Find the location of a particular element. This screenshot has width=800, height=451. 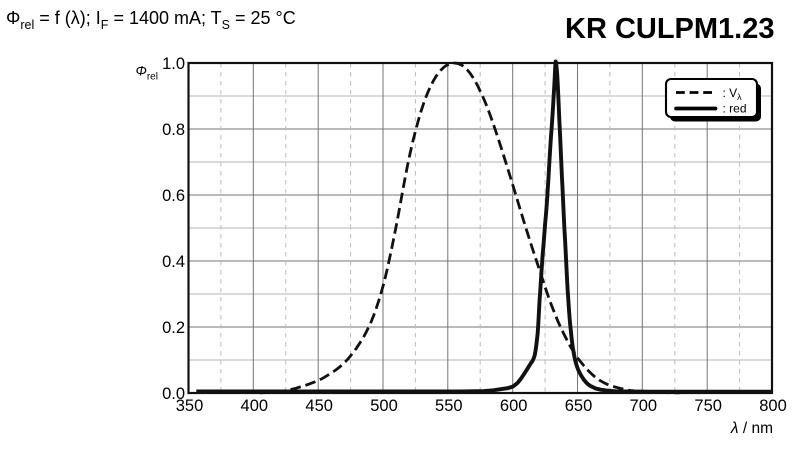

svg-text: 0.2 is located at coordinates (173, 328).